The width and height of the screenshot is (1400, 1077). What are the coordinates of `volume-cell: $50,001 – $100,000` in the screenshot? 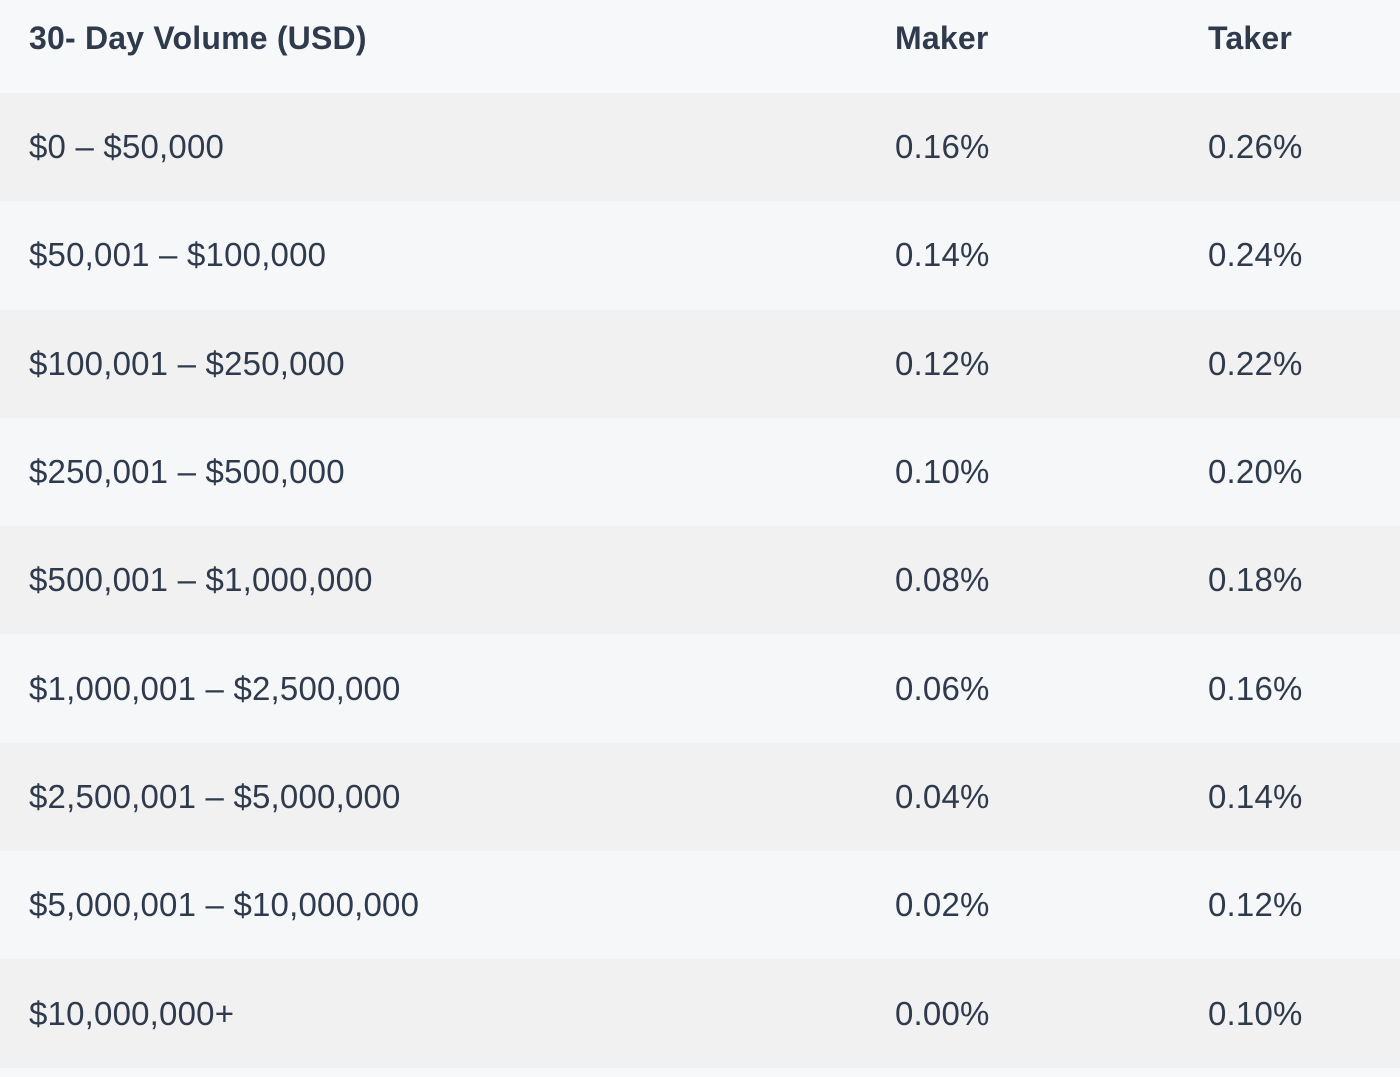 It's located at (178, 255).